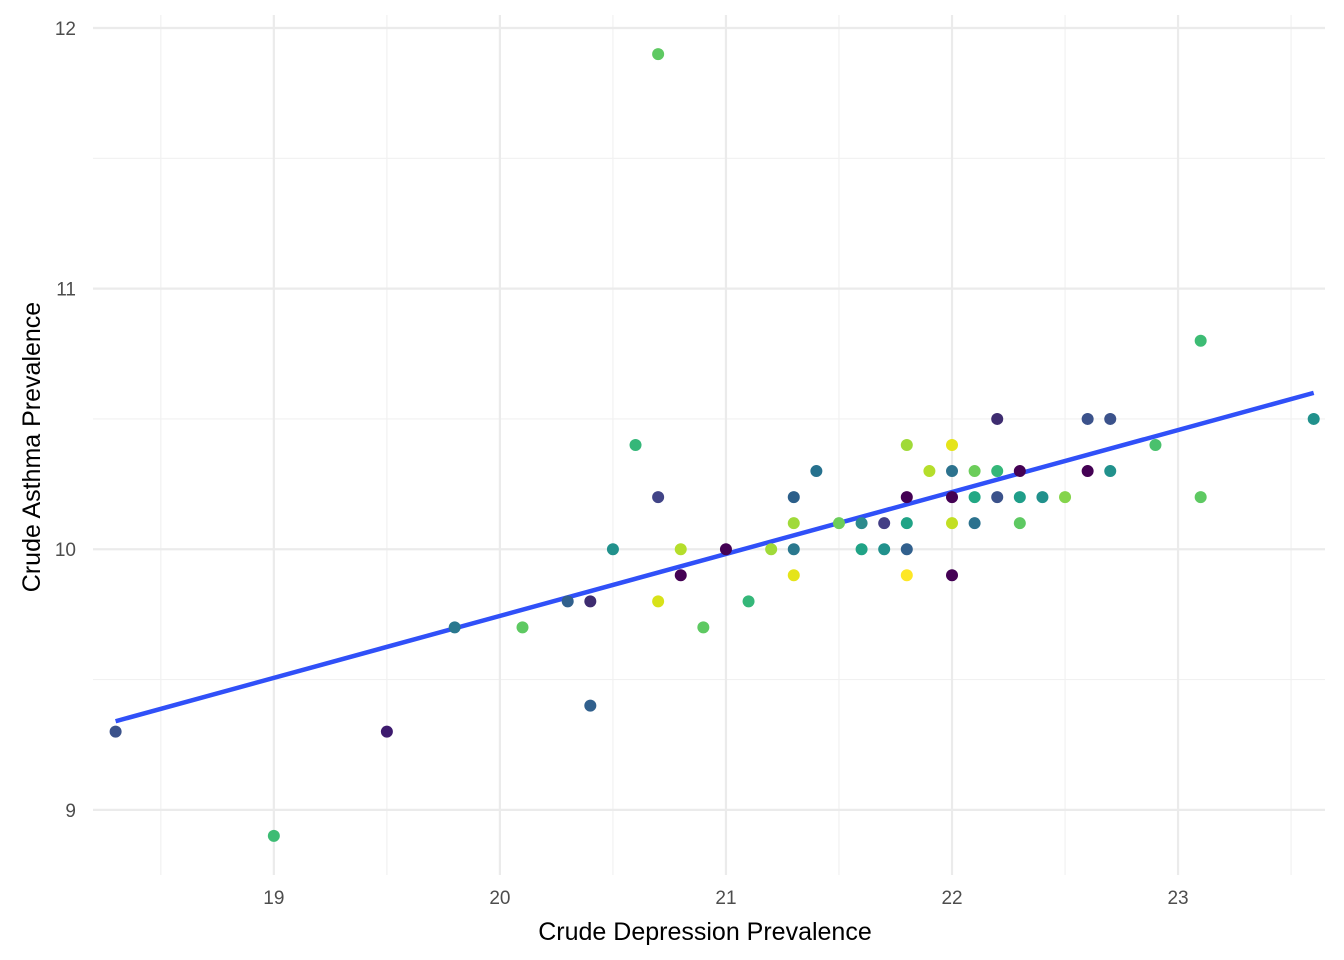 The image size is (1344, 960). Describe the element at coordinates (66, 290) in the screenshot. I see `y-tick-label: 11` at that location.